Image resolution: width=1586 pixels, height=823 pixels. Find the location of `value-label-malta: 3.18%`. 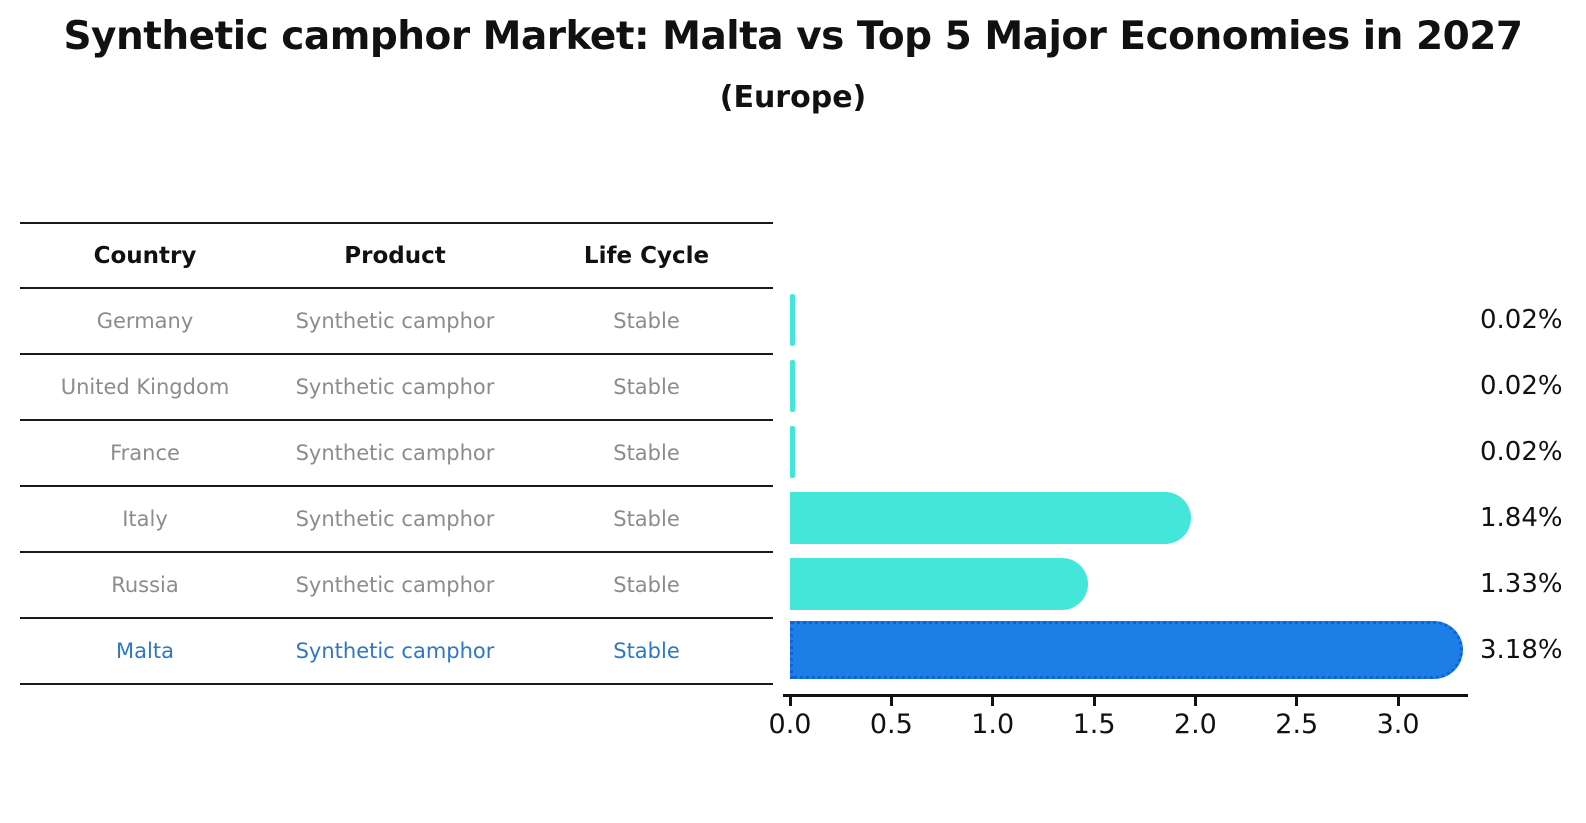

value-label-malta: 3.18% is located at coordinates (1521, 650).